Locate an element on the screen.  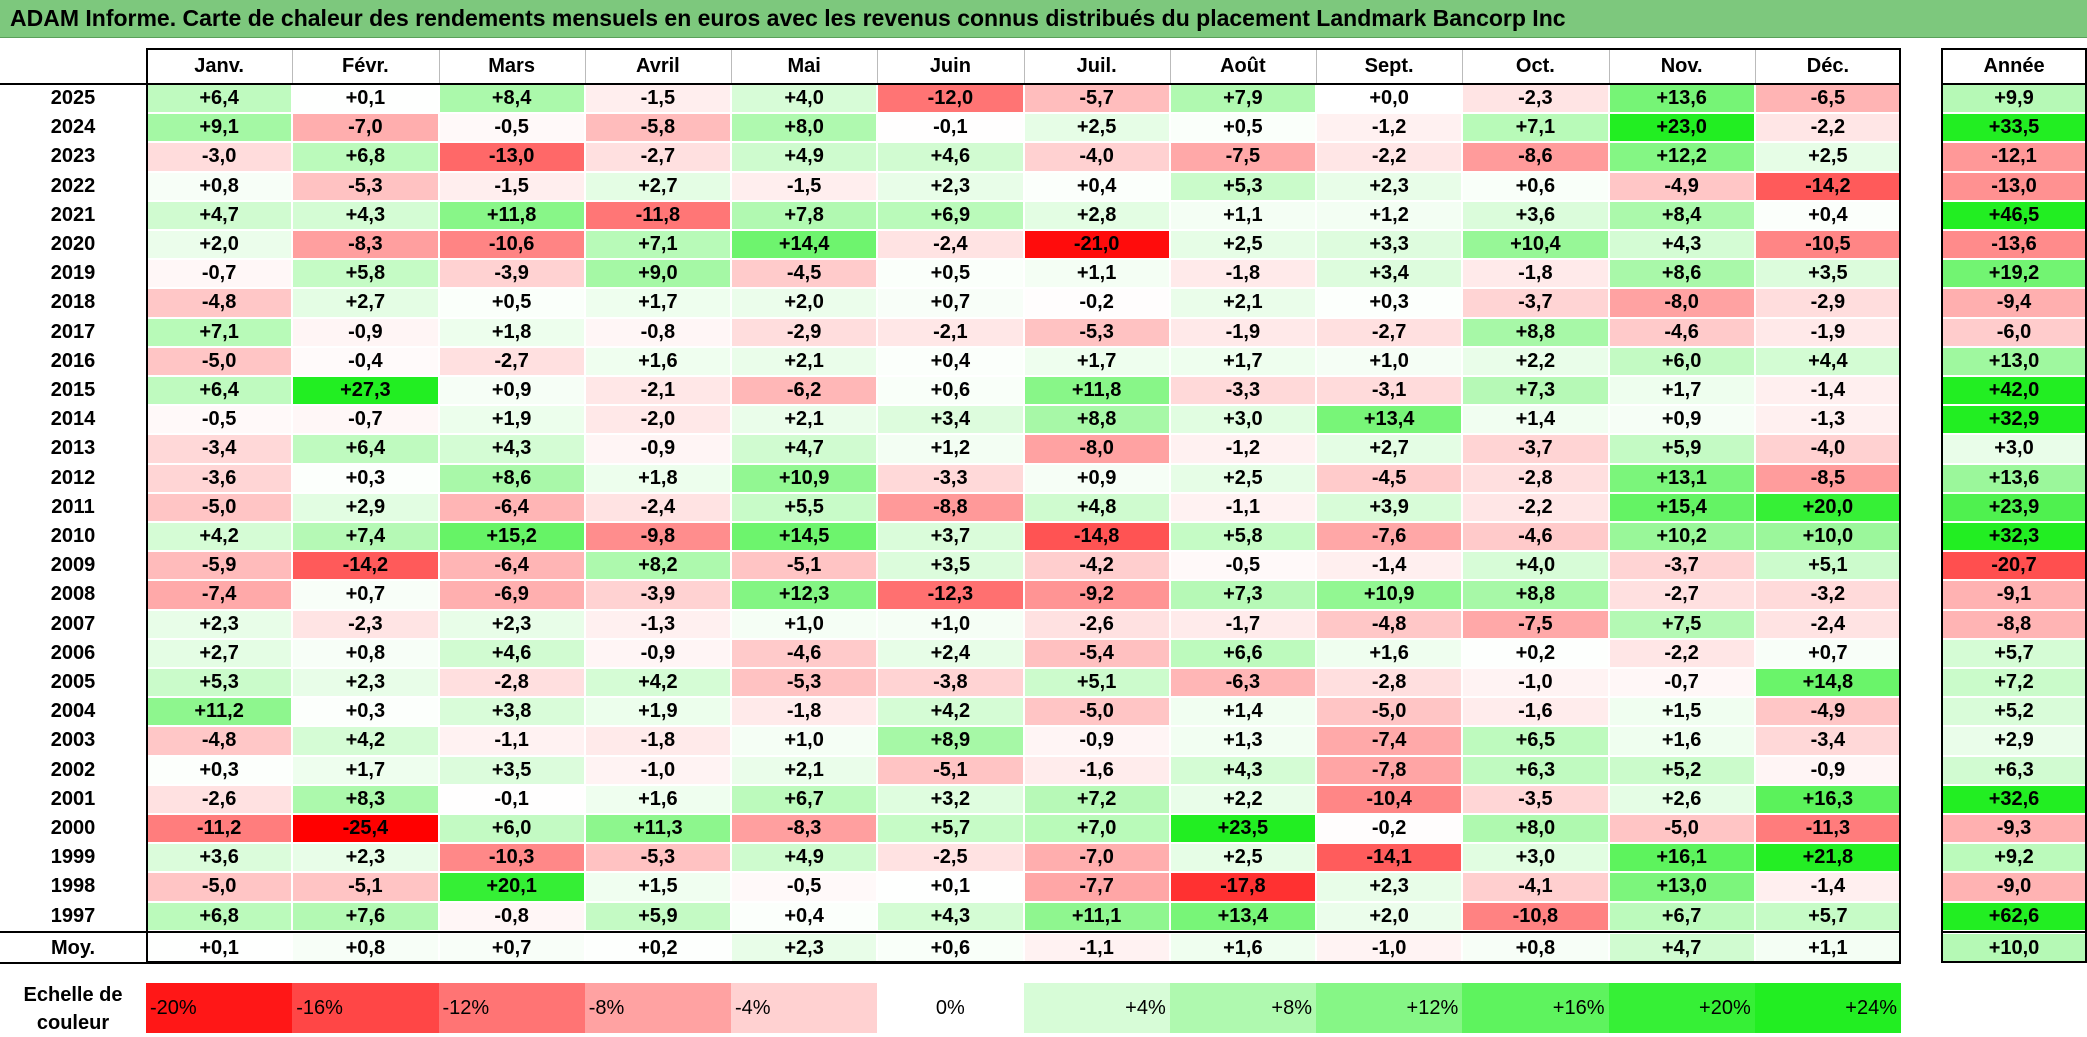
average-cell: +0,2 is located at coordinates (657, 947).